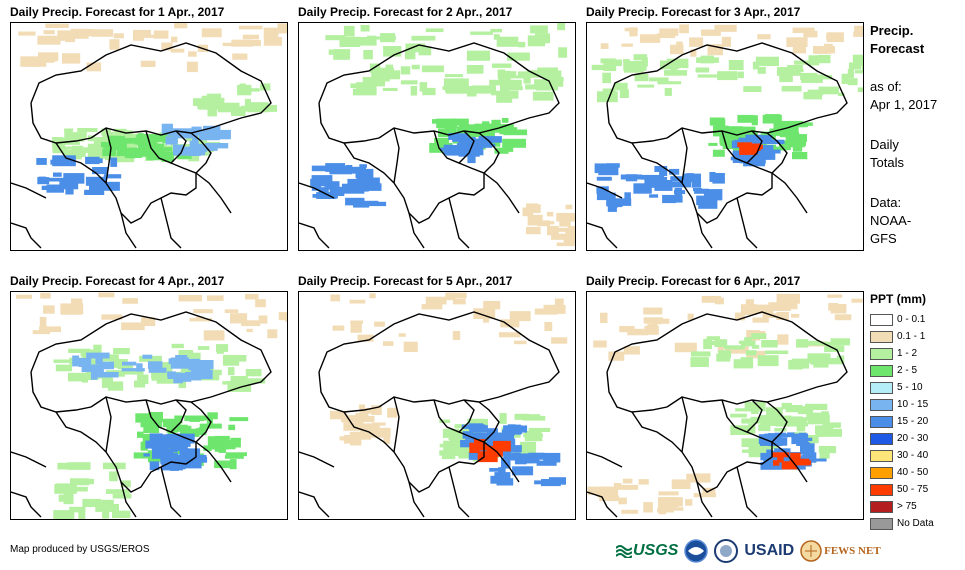 Image resolution: width=965 pixels, height=570 pixels. I want to click on legend-item: 5 - 10, so click(916, 387).